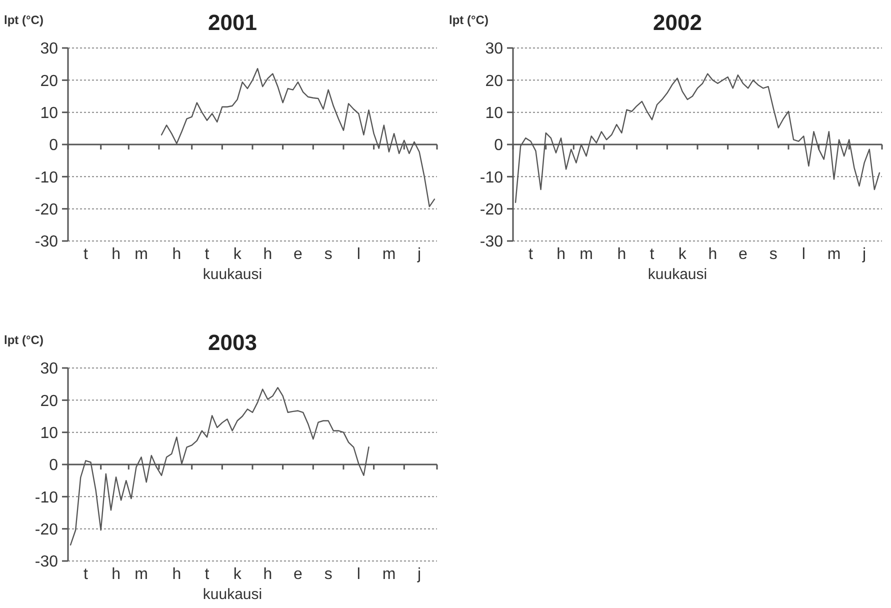  I want to click on chart-title: 2003, so click(232, 342).